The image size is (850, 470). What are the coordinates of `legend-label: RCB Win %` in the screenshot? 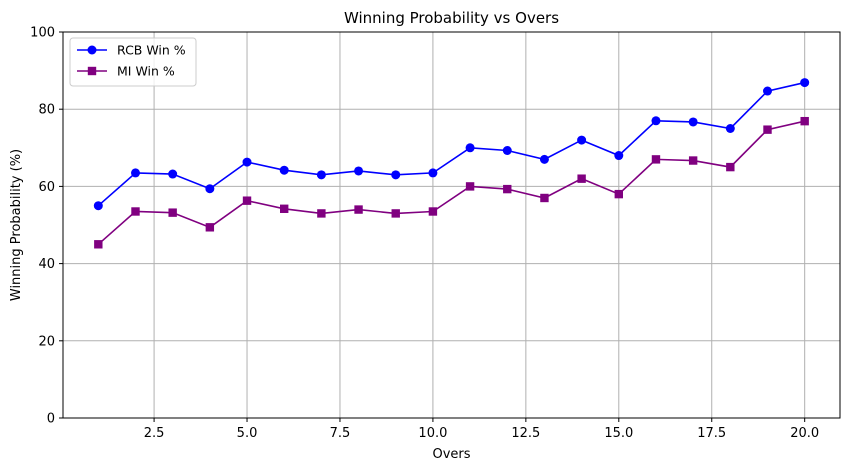 It's located at (151, 50).